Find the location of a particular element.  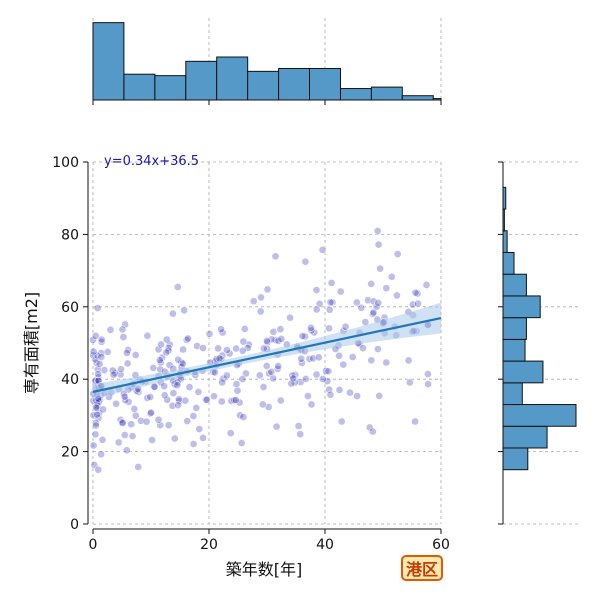

y-tick-label: 40 is located at coordinates (70, 380).